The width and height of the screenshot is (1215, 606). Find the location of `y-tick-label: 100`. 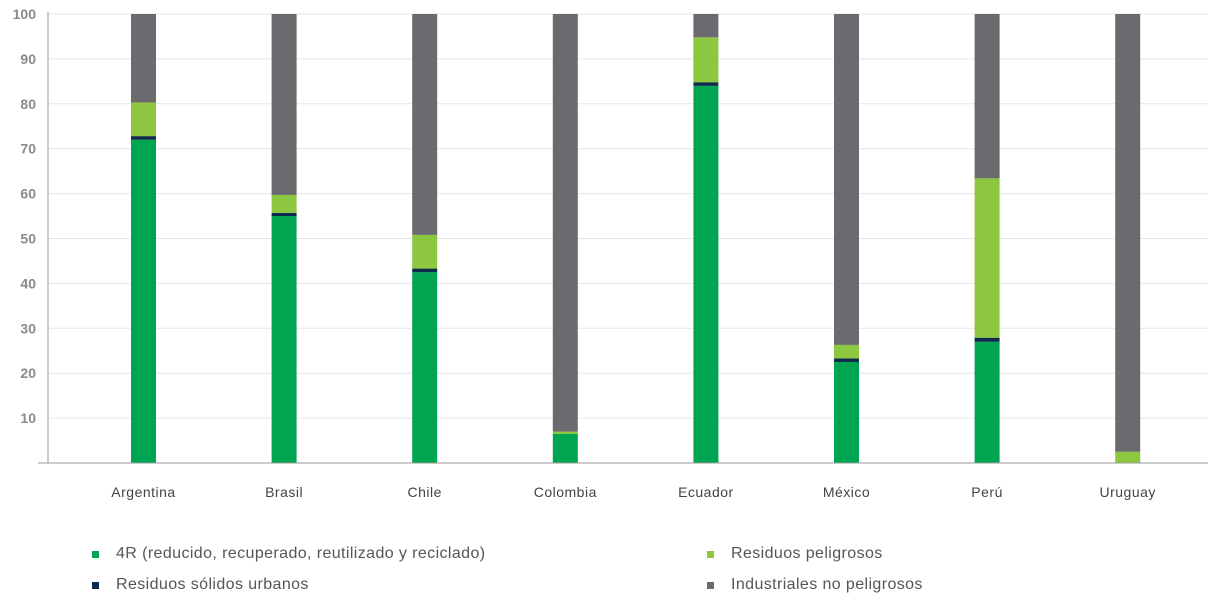

y-tick-label: 100 is located at coordinates (25, 14).